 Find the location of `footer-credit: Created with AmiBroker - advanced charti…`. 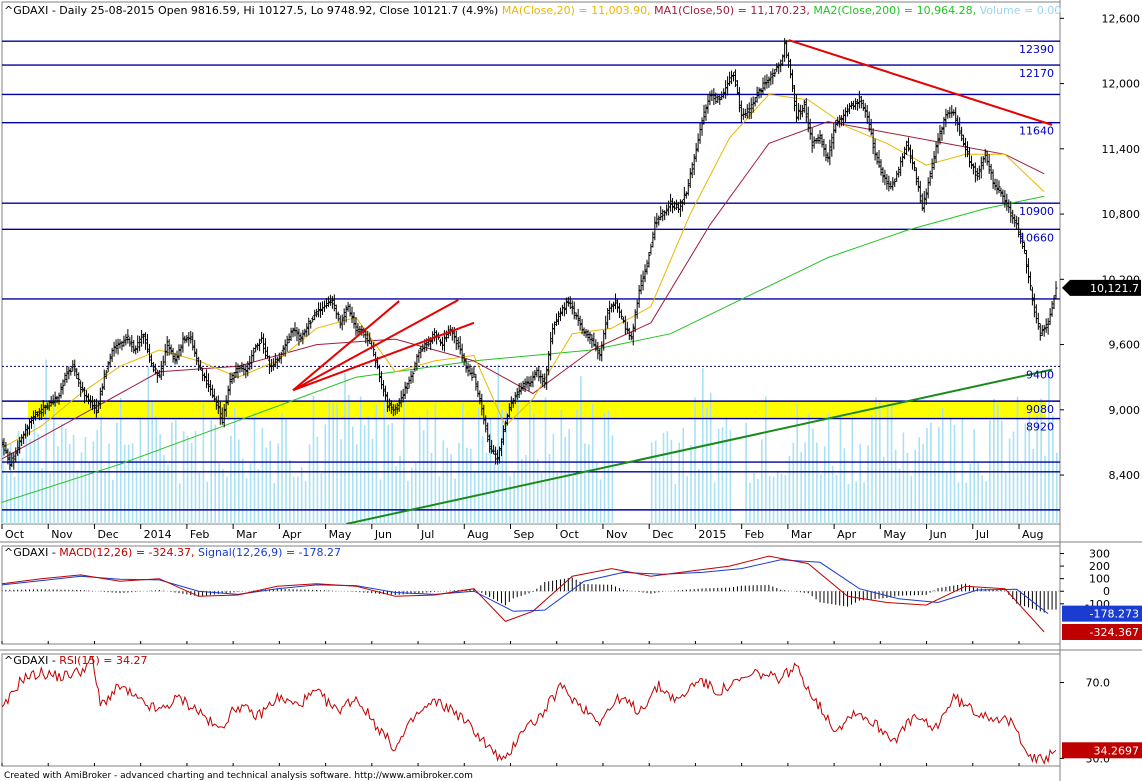

footer-credit: Created with AmiBroker - advanced charti… is located at coordinates (238, 776).